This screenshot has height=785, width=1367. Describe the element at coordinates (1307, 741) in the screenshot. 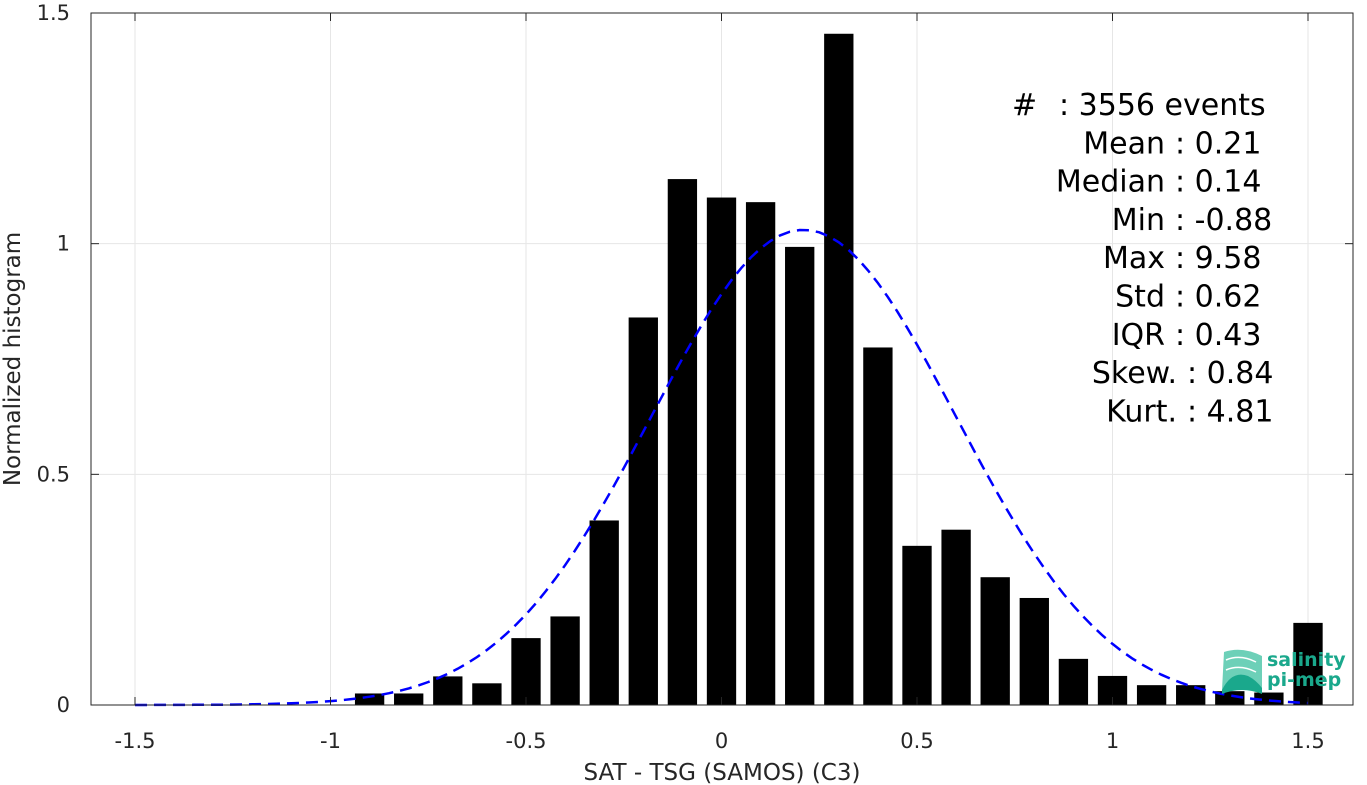

I see `x-tick-label: 1.5` at that location.